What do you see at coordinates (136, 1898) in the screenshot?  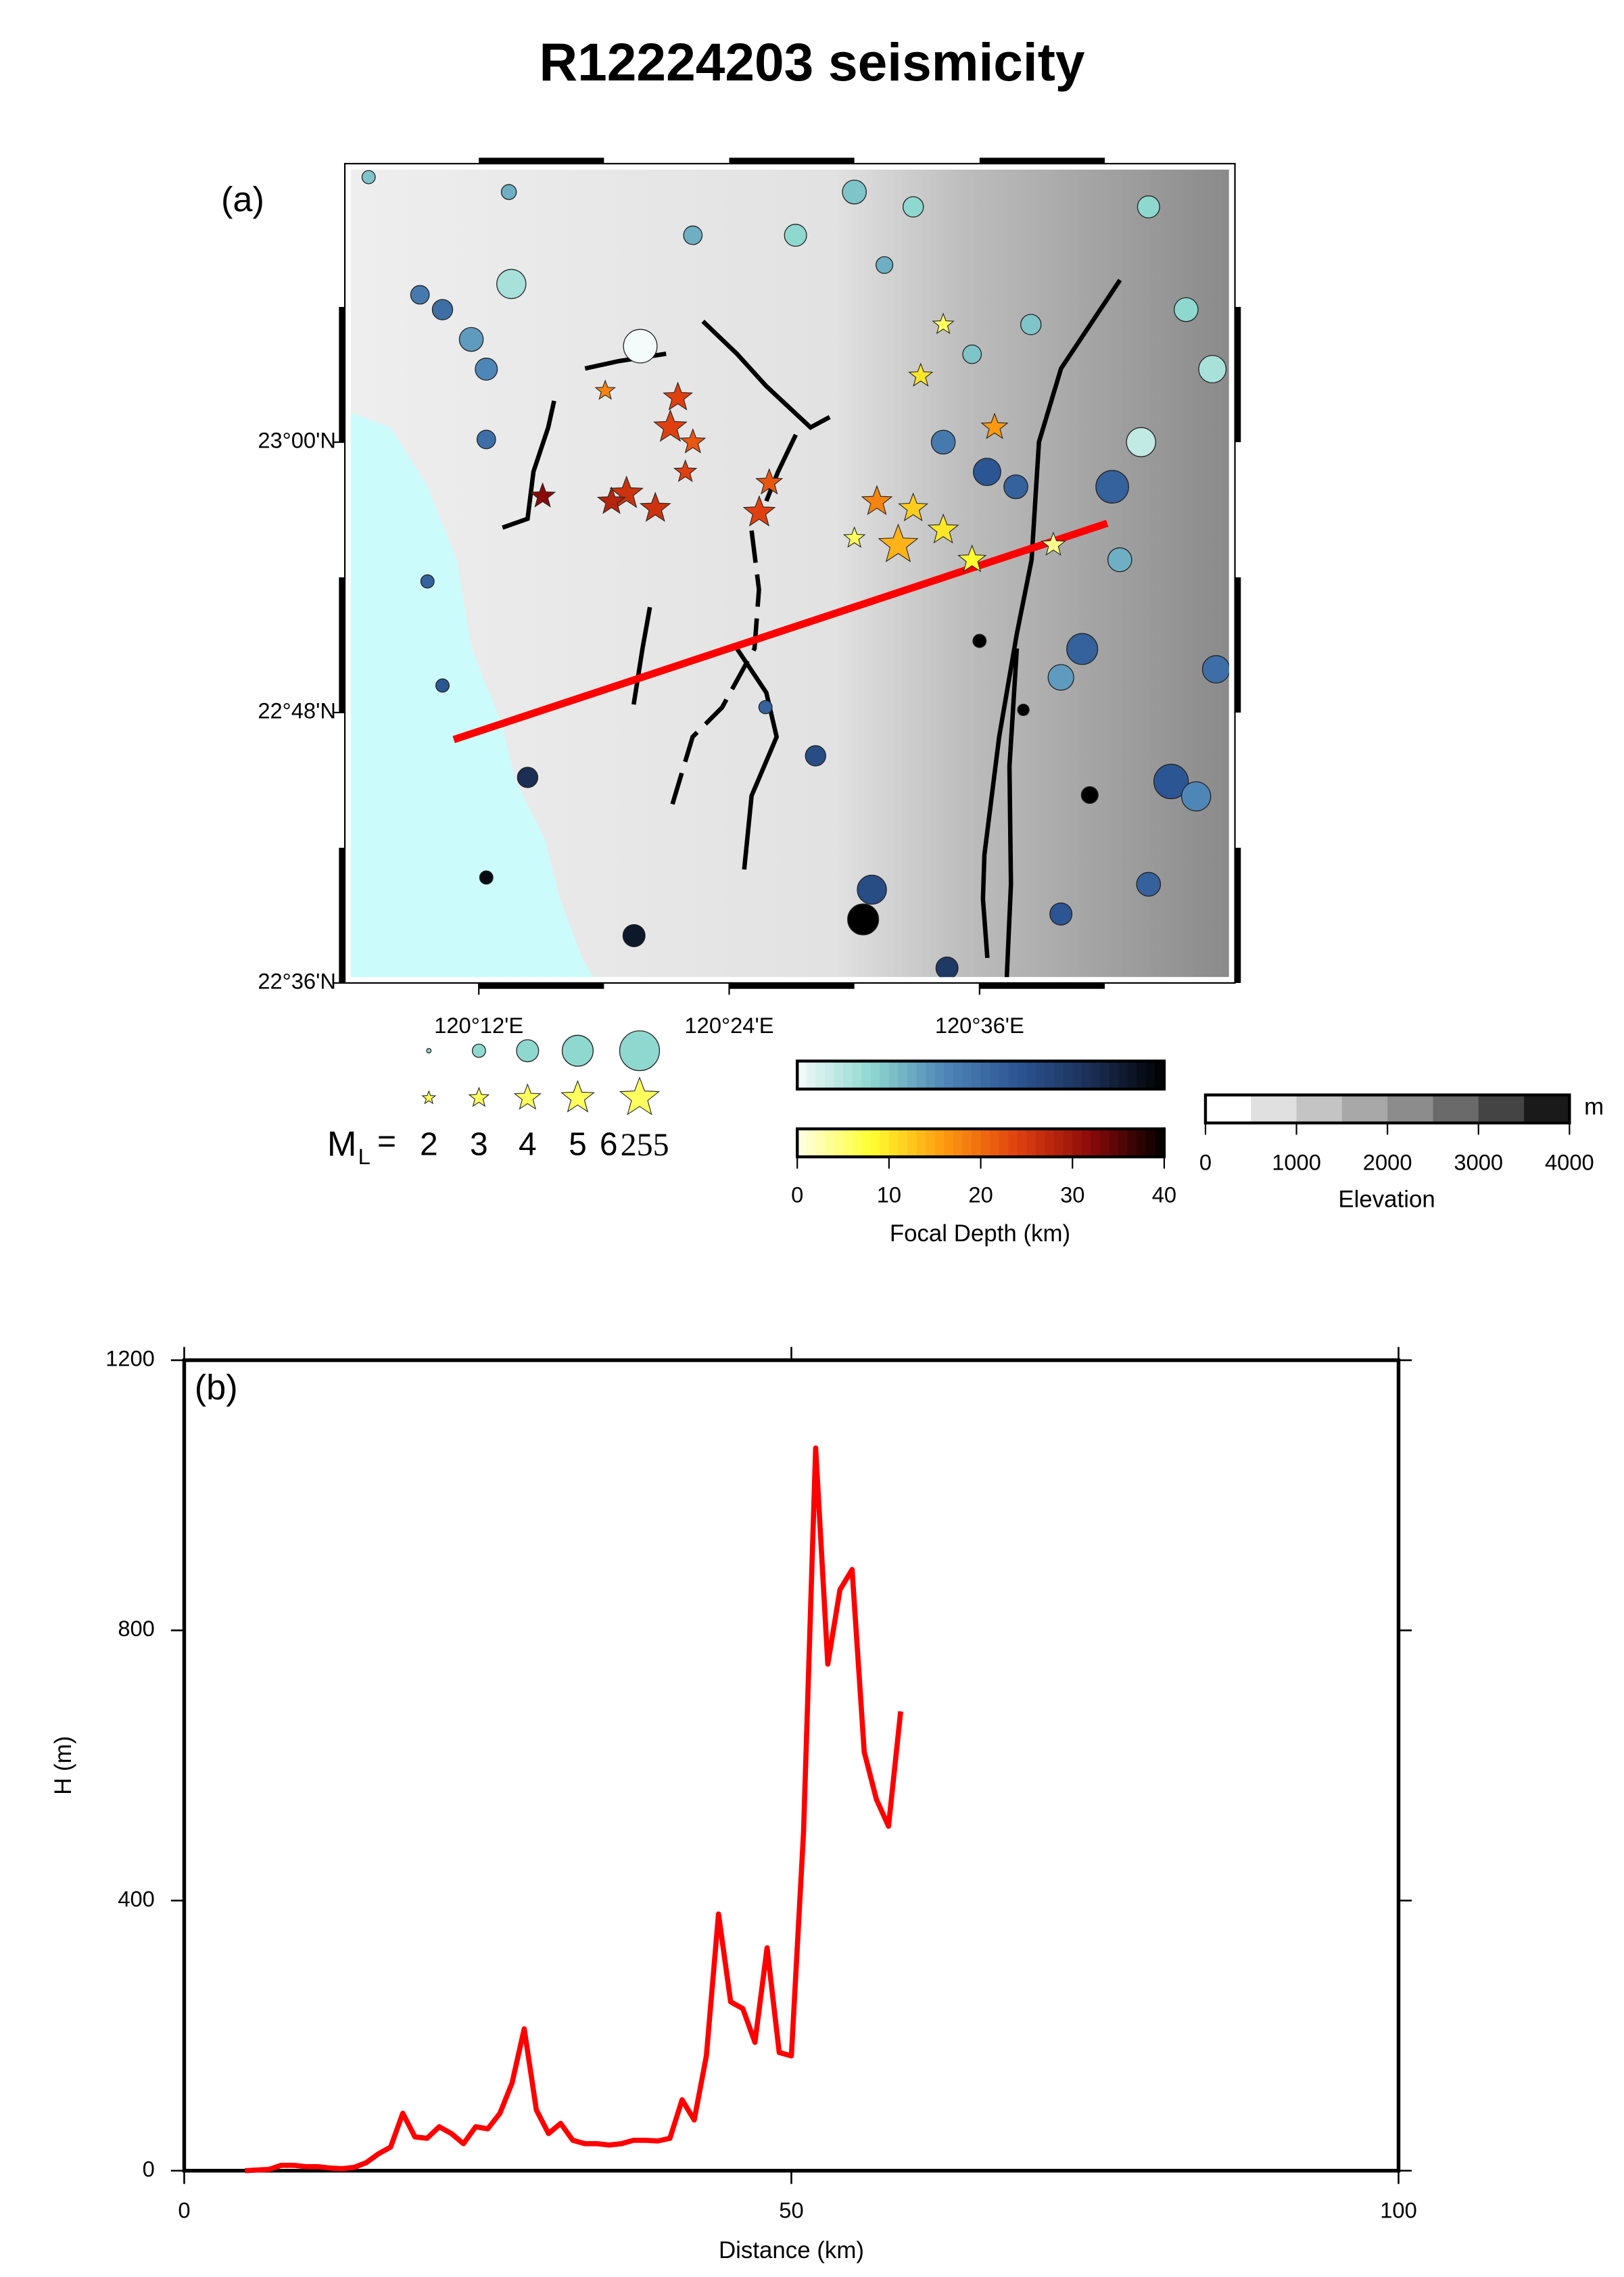 I see `y-tick-label: 400` at bounding box center [136, 1898].